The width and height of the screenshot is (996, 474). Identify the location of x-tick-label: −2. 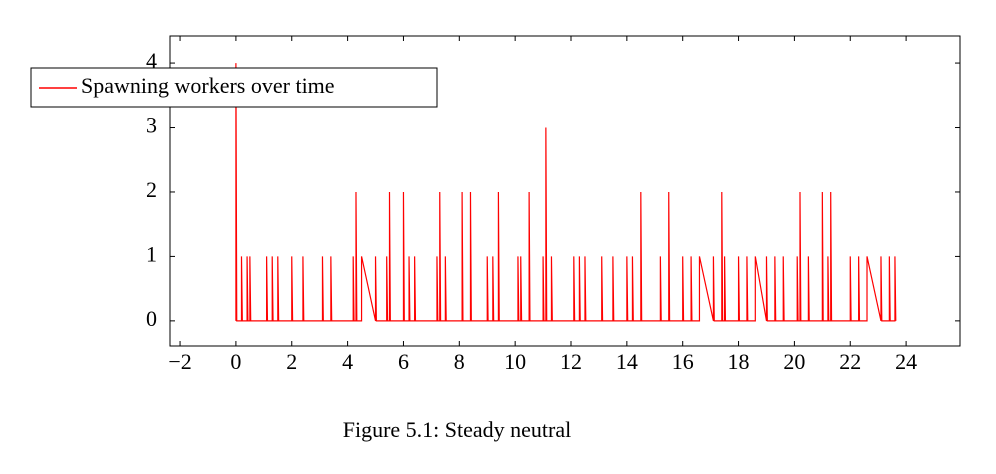
(179, 361).